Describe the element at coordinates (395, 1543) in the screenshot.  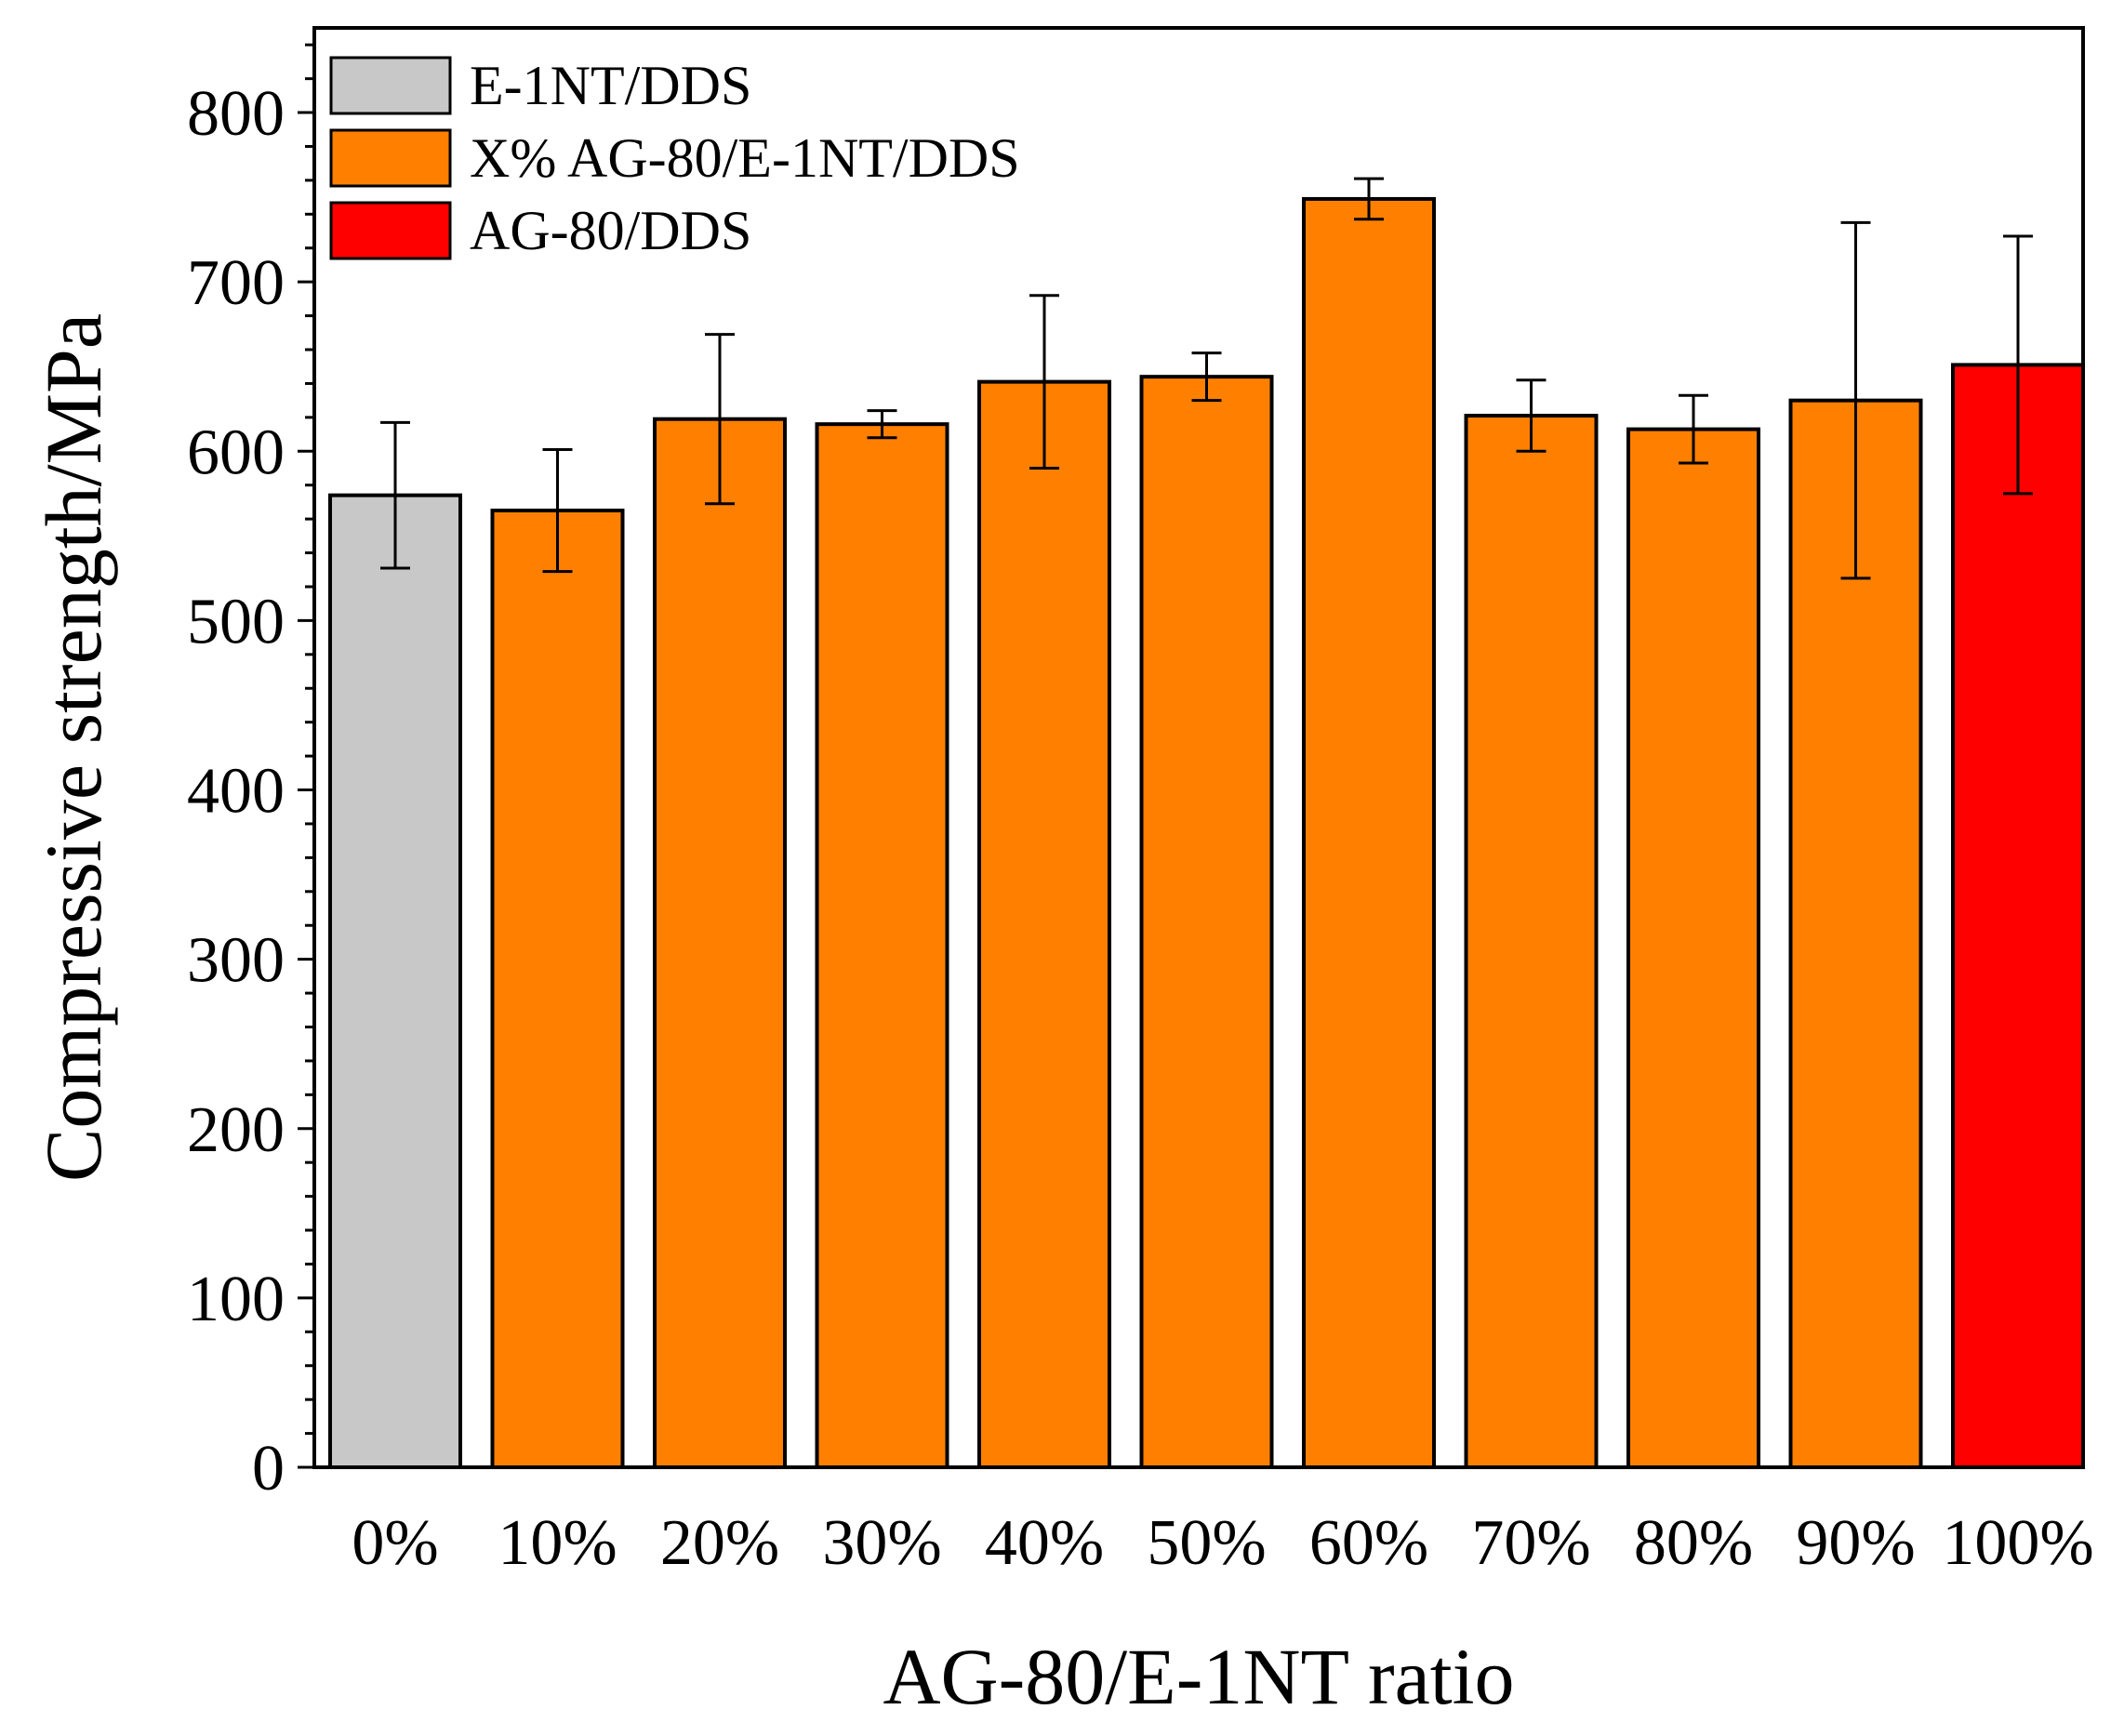
I see `x-tick-label: 0%` at that location.